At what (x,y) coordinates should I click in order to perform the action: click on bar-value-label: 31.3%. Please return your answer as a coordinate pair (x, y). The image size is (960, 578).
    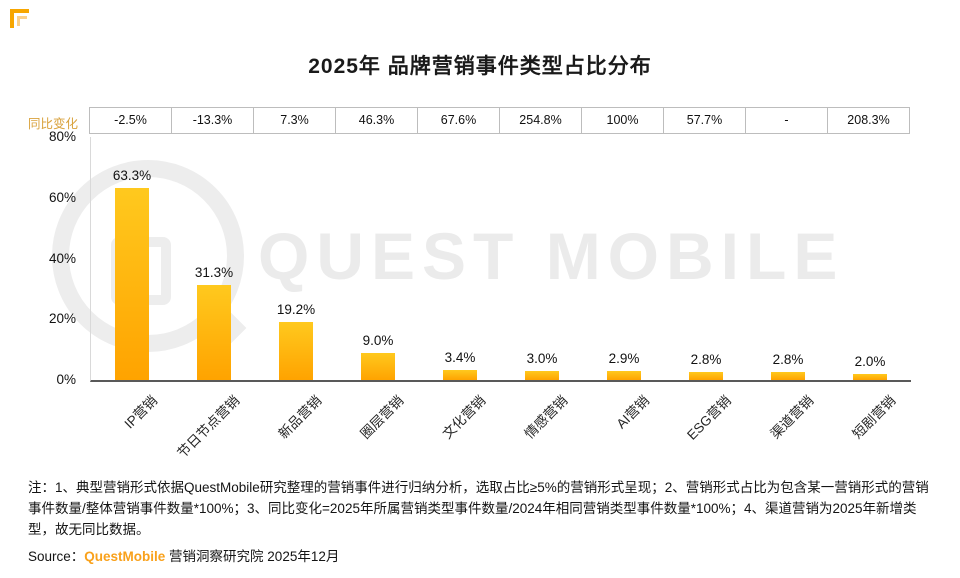
    Looking at the image, I should click on (214, 272).